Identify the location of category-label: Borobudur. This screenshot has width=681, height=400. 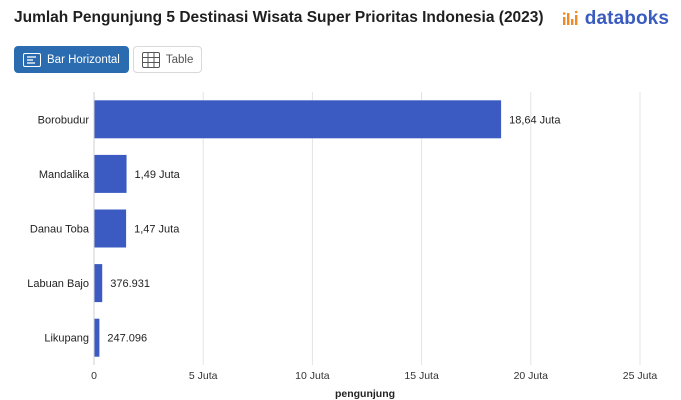
(64, 120).